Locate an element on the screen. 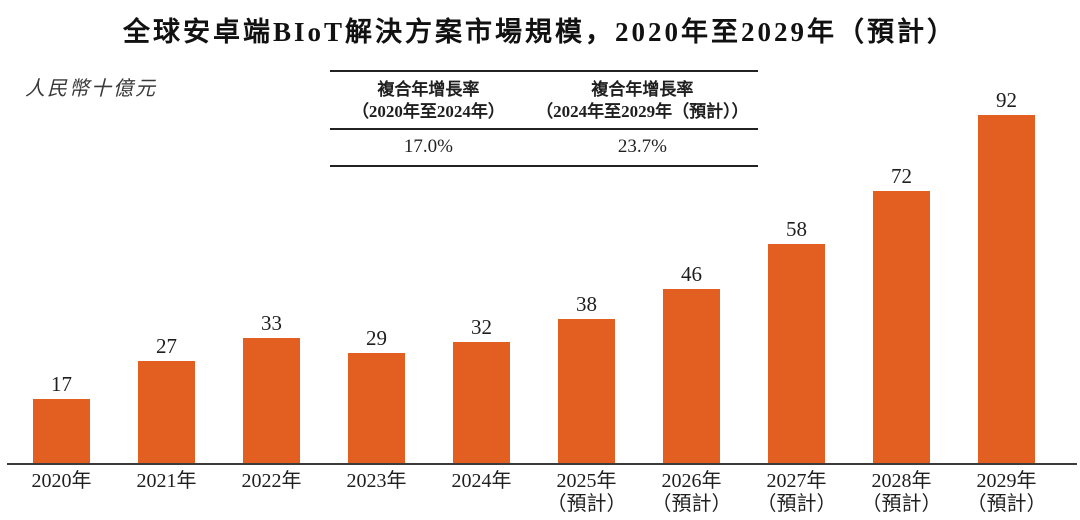 The image size is (1080, 520). chart-title: 全球安卓端BIoT解決方案市場規模，2020年至2029年（預計） is located at coordinates (540, 32).